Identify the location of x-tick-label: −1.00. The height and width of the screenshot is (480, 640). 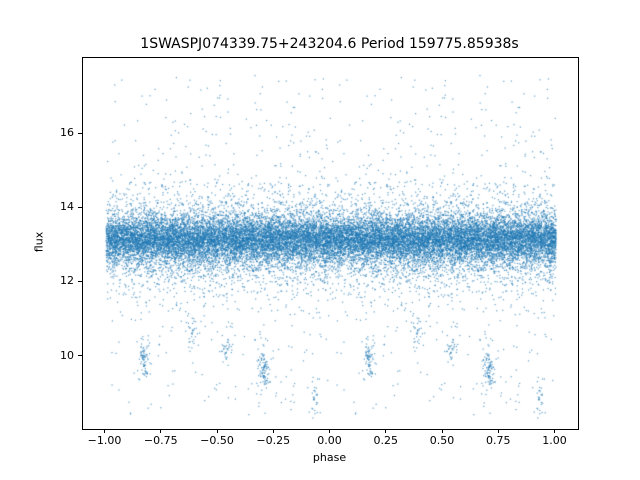
(104, 440).